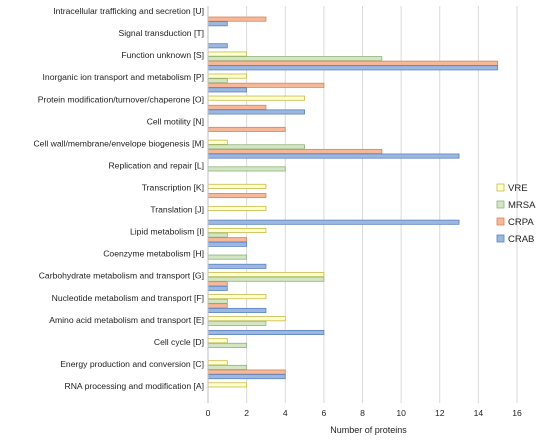  I want to click on category-label: Signal transduction [T], so click(161, 33).